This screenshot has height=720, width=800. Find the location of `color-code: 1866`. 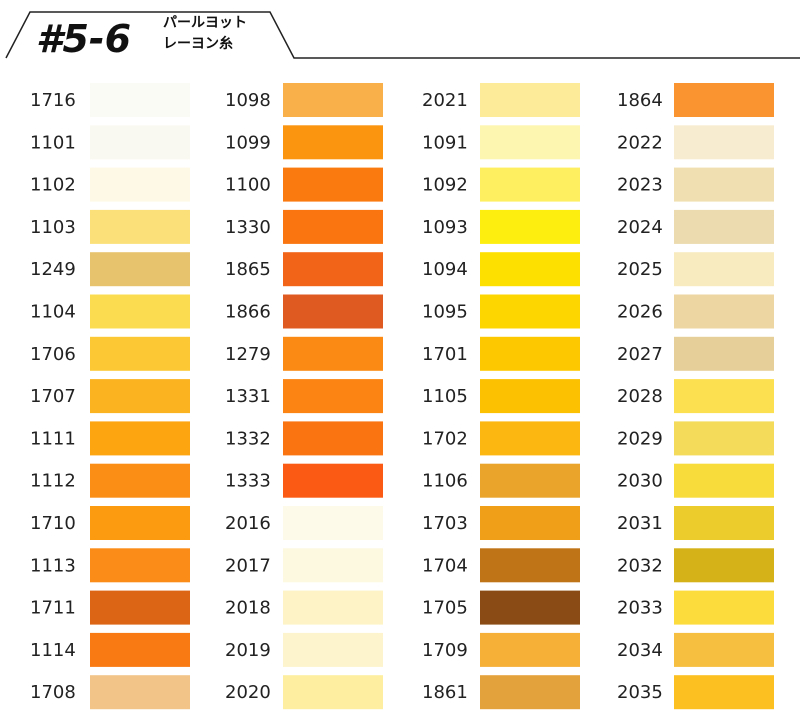

color-code: 1866 is located at coordinates (248, 312).